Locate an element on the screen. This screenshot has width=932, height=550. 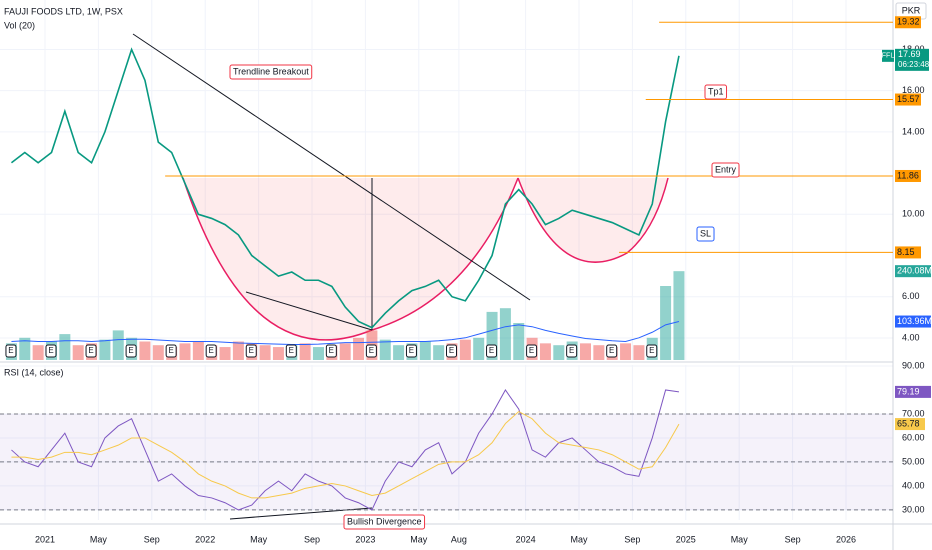
handle-curve is located at coordinates (593, 220).